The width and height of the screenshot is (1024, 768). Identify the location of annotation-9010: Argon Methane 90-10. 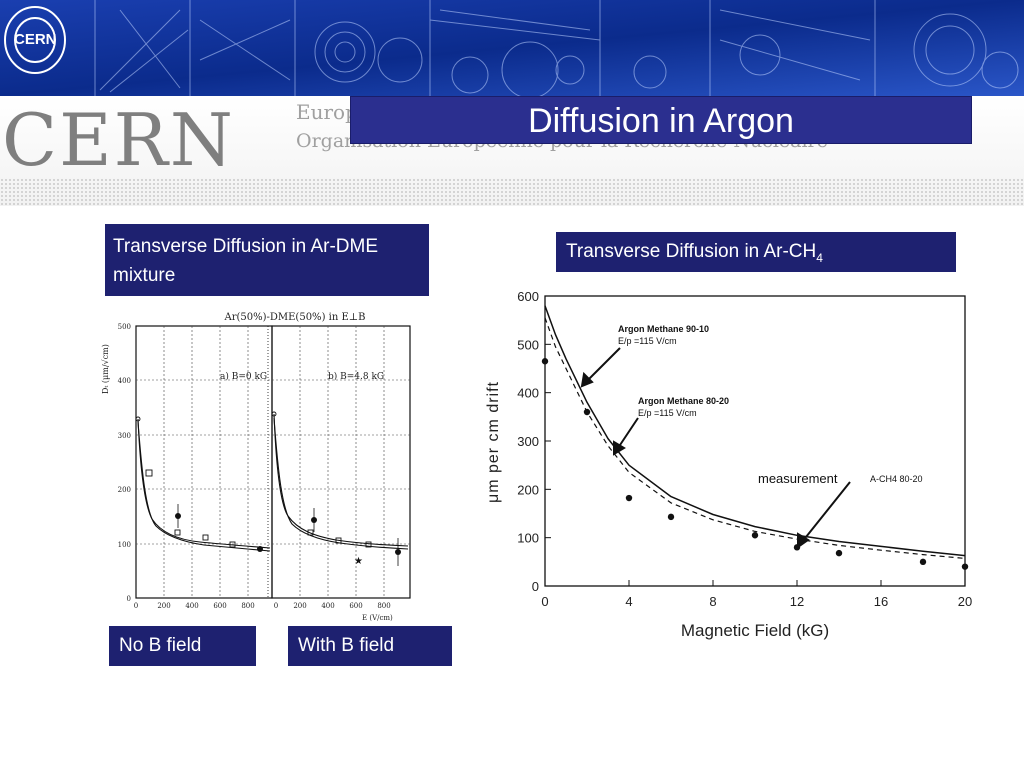
(663, 329).